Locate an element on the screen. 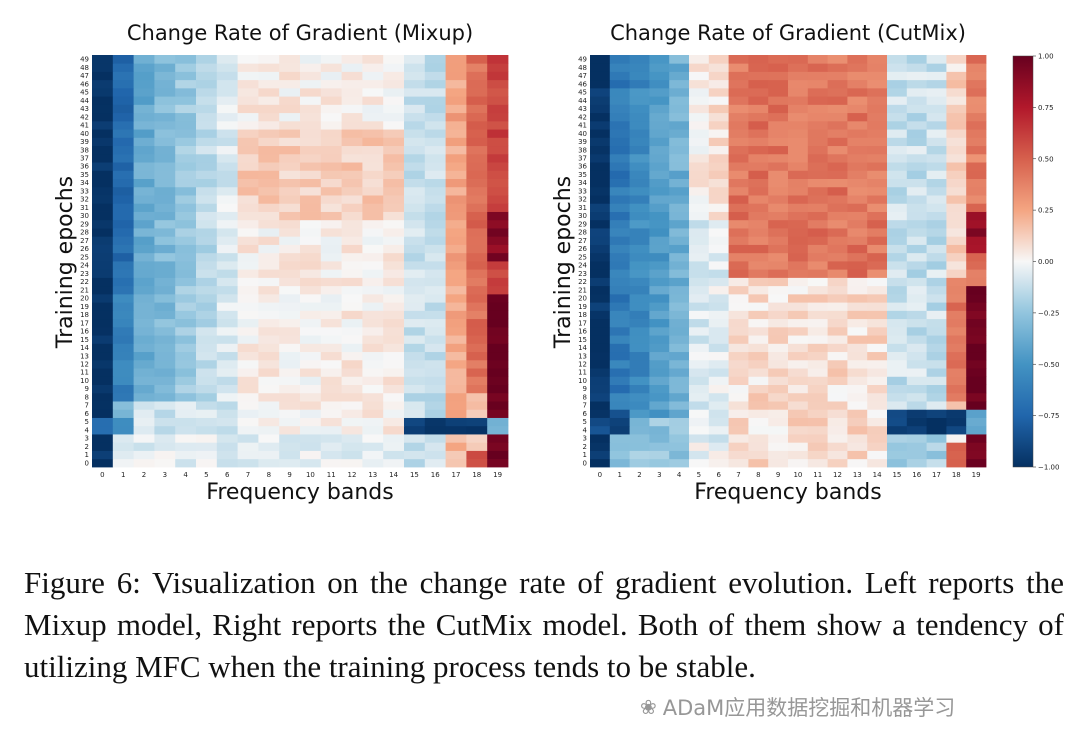 The height and width of the screenshot is (755, 1080). y-tick-label: 27 is located at coordinates (84, 241).